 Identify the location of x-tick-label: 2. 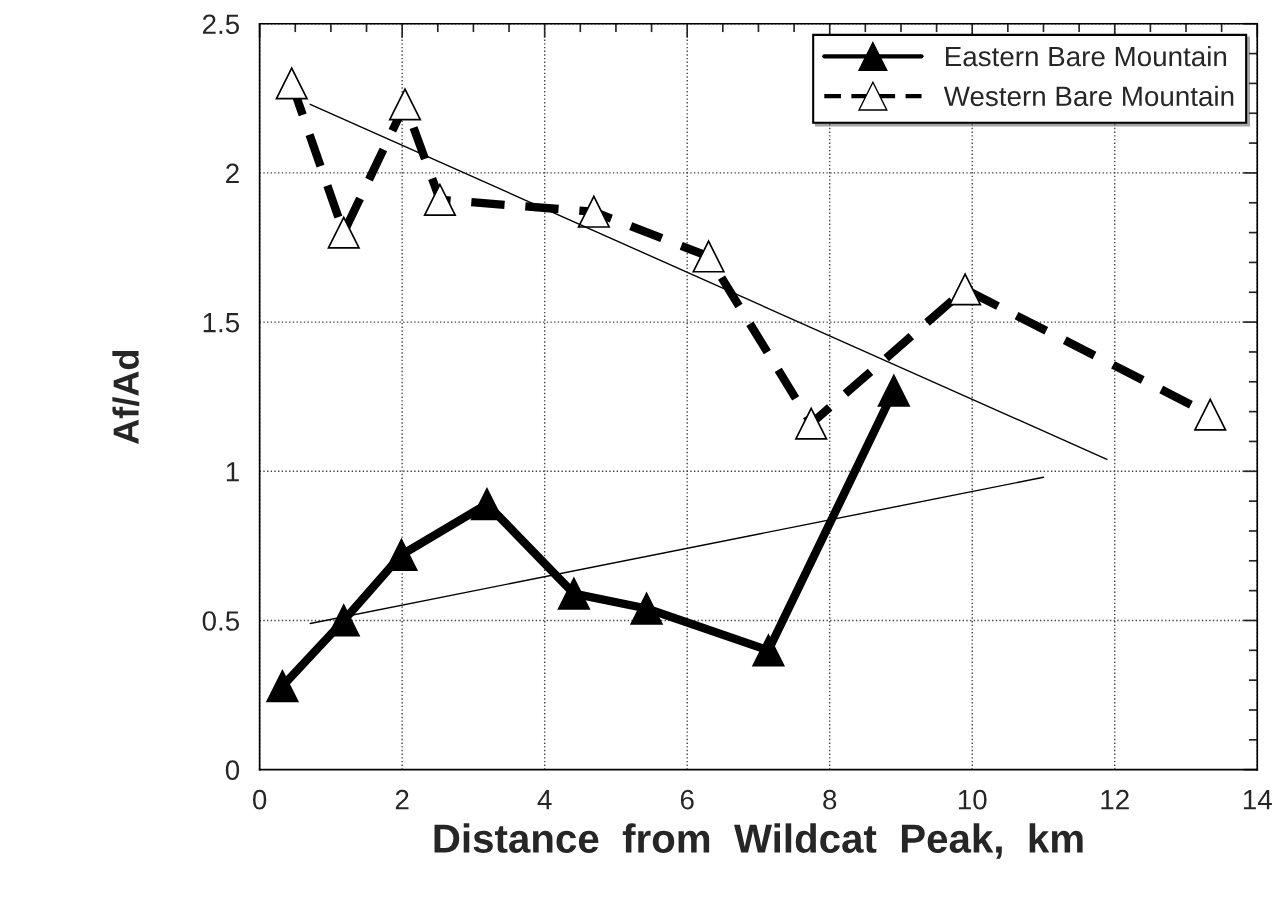
(402, 799).